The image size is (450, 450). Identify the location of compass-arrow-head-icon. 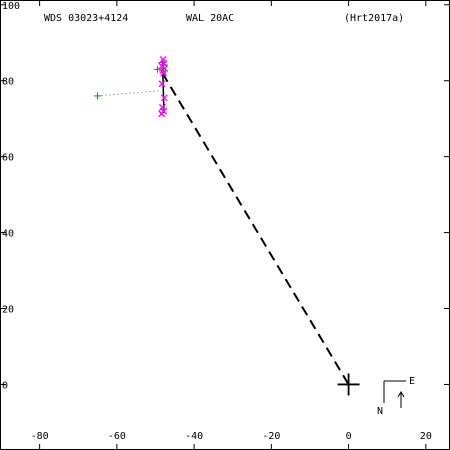
(401, 394).